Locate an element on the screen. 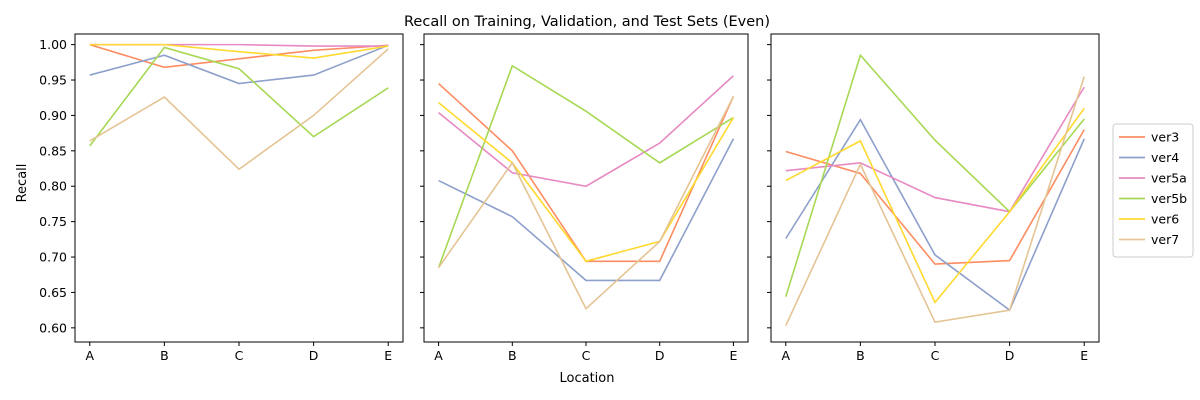  y-tick-label: 0.95 is located at coordinates (53, 80).